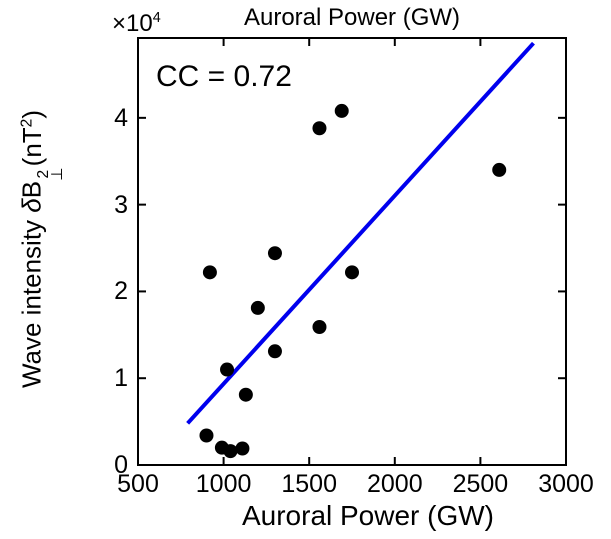 The width and height of the screenshot is (611, 539). What do you see at coordinates (31, 205) in the screenshot?
I see `delta-symbol: δ` at bounding box center [31, 205].